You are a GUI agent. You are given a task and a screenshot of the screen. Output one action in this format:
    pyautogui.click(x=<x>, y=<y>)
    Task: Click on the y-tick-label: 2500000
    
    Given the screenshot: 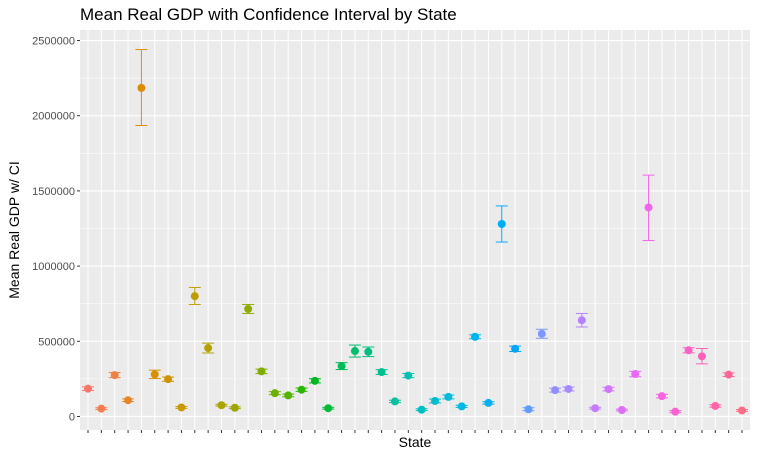 What is the action you would take?
    pyautogui.click(x=53, y=42)
    